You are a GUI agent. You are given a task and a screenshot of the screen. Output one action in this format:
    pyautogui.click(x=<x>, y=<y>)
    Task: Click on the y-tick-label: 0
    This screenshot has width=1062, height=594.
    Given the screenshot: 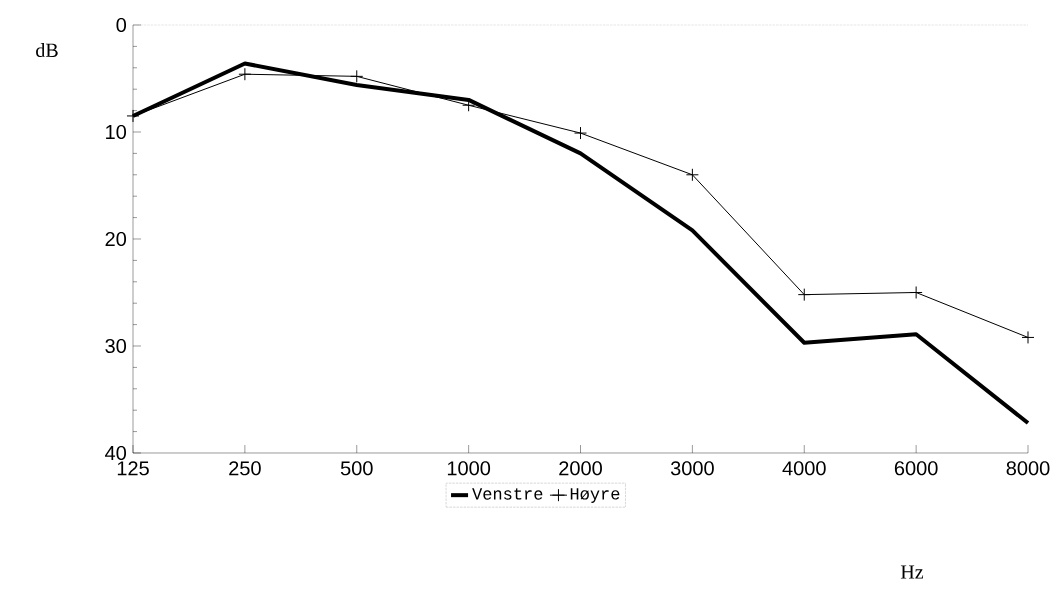 What is the action you would take?
    pyautogui.click(x=121, y=25)
    